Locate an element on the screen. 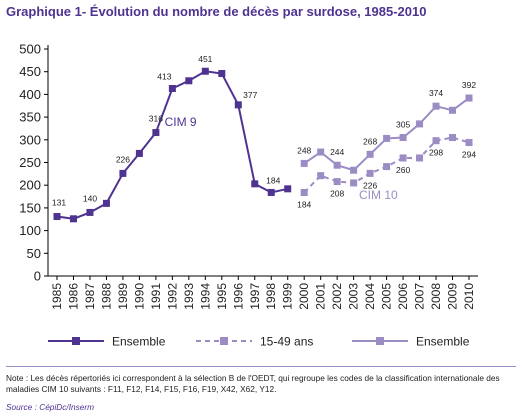 The height and width of the screenshot is (419, 522). y-tick-label: 400 is located at coordinates (30, 94).